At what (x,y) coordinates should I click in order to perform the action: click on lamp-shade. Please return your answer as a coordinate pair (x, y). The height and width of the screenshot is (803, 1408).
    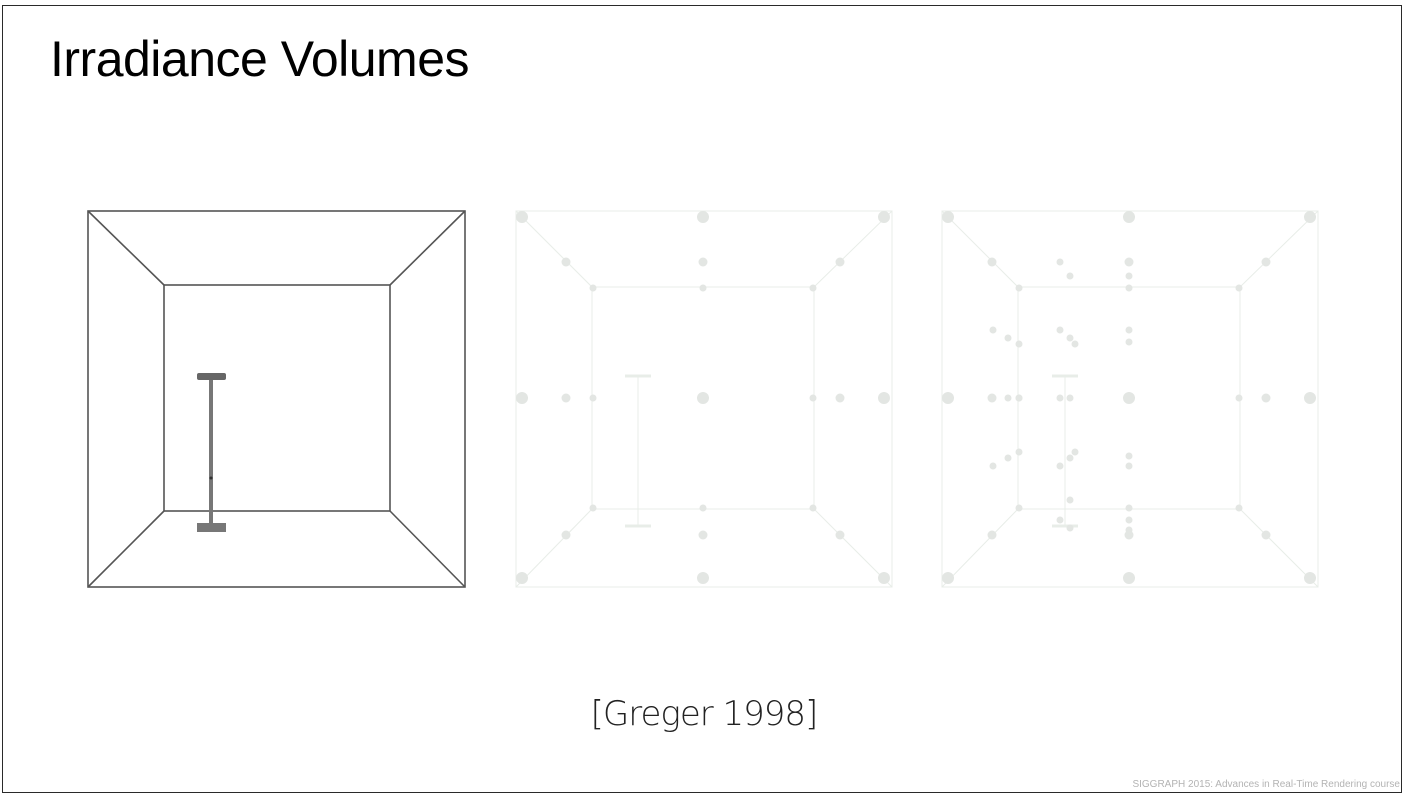
    Looking at the image, I should click on (211, 376).